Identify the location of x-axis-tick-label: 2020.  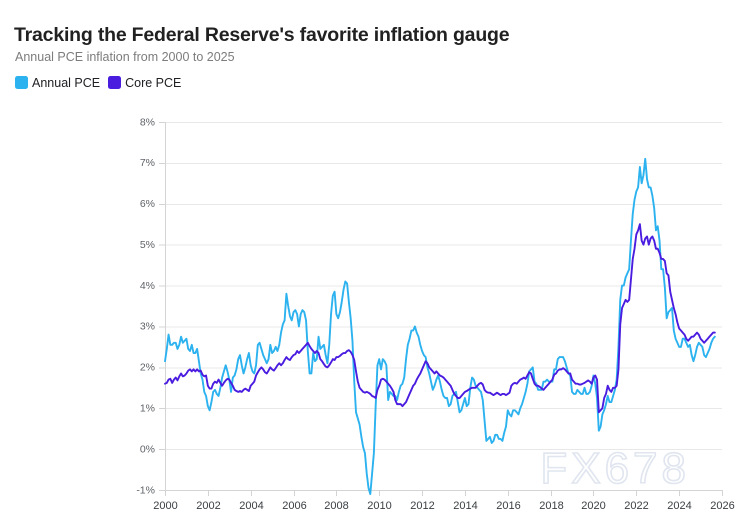
(593, 506).